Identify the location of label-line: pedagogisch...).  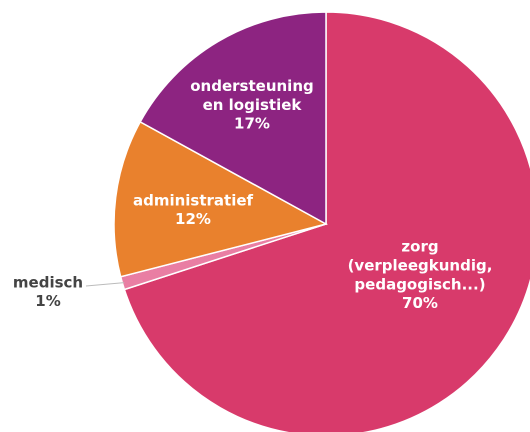
(419, 284).